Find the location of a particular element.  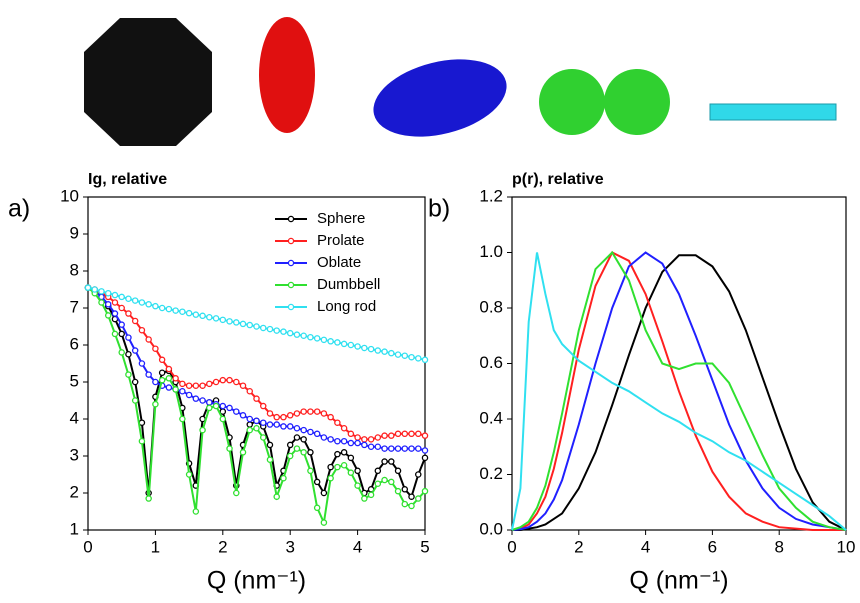

y-tick-label: 3 is located at coordinates (74, 454).